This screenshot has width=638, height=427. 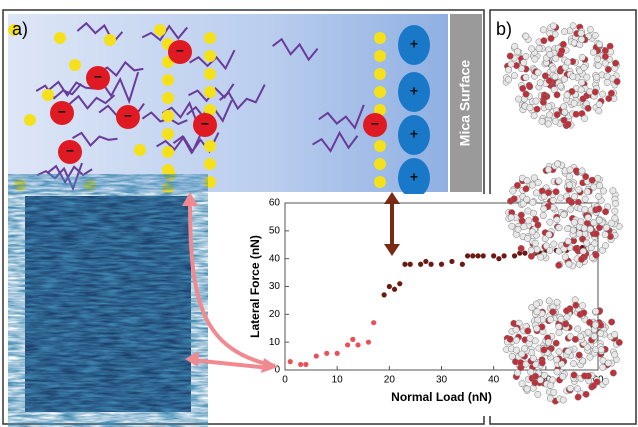 What do you see at coordinates (504, 29) in the screenshot?
I see `panel-label: b)` at bounding box center [504, 29].